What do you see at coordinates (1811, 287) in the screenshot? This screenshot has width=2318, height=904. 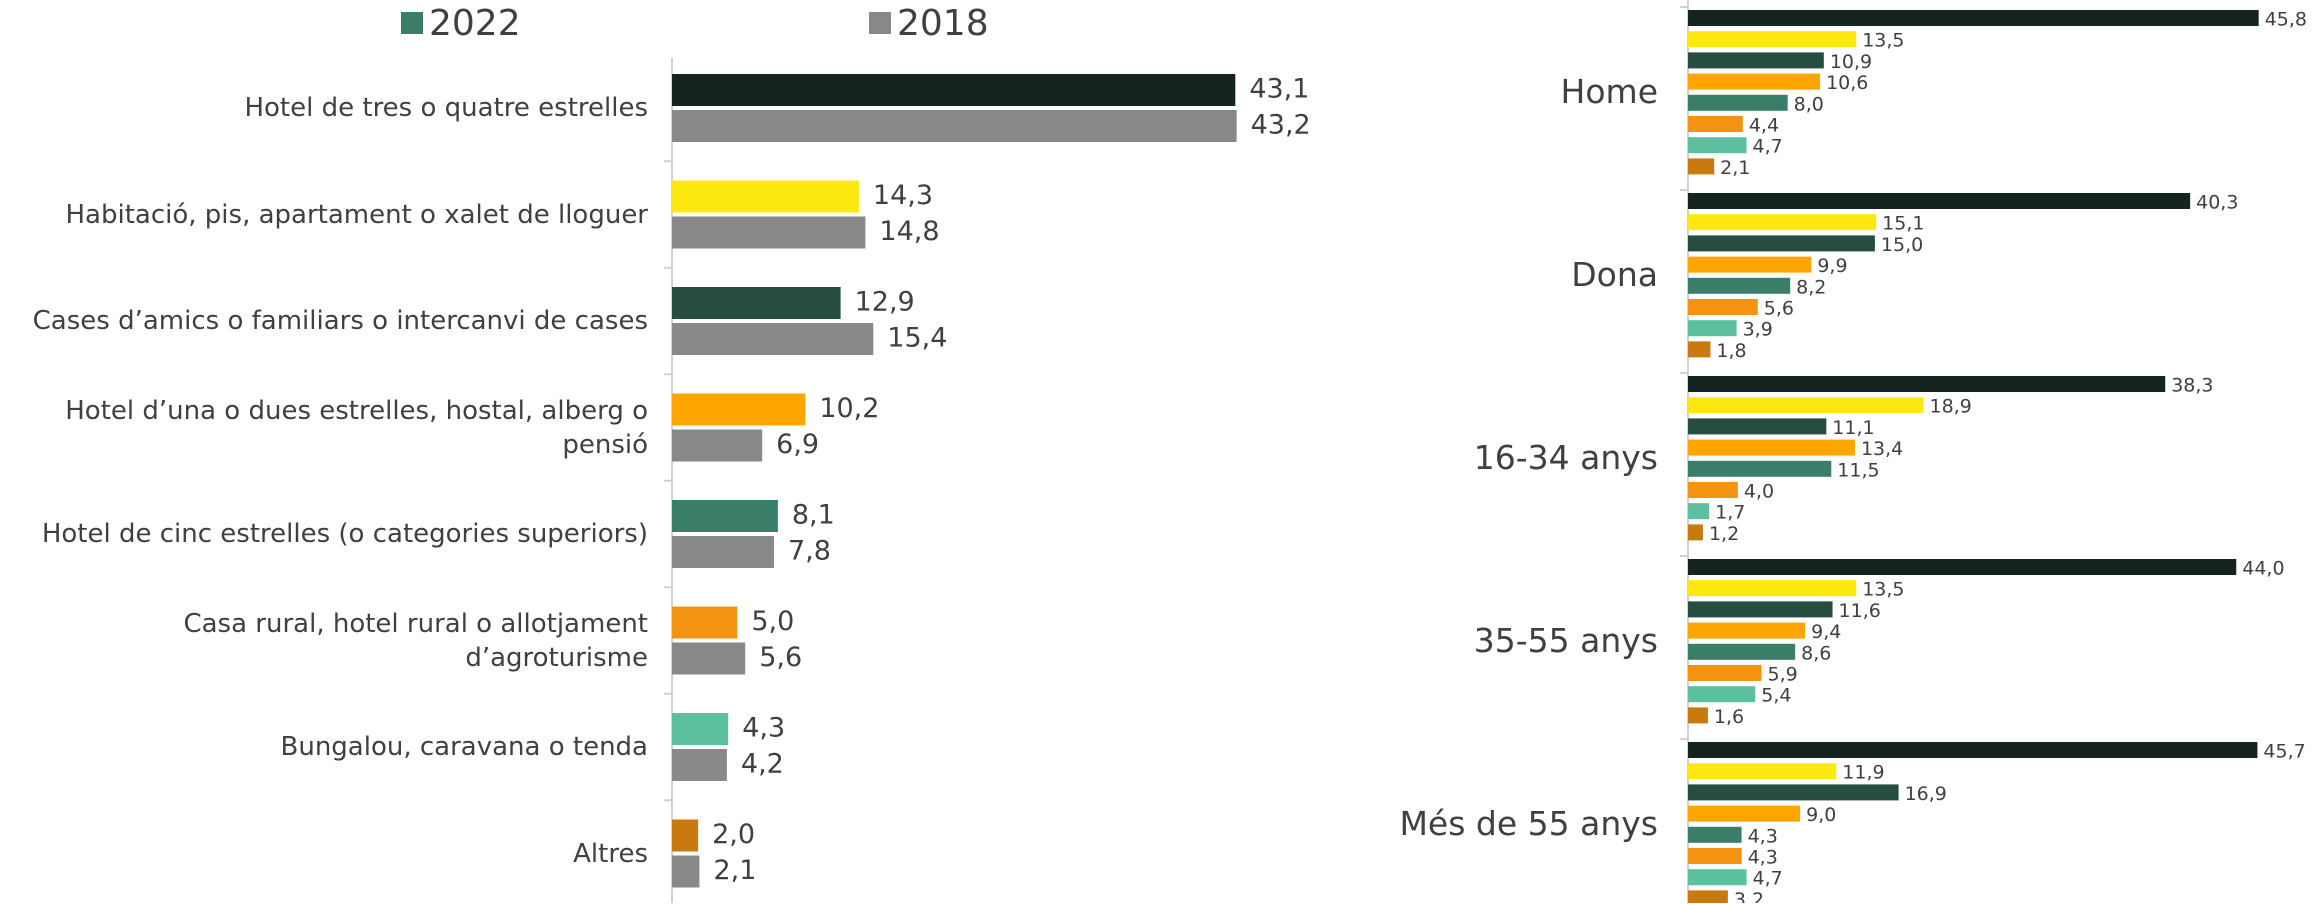 I see `value-label: 8,2` at bounding box center [1811, 287].